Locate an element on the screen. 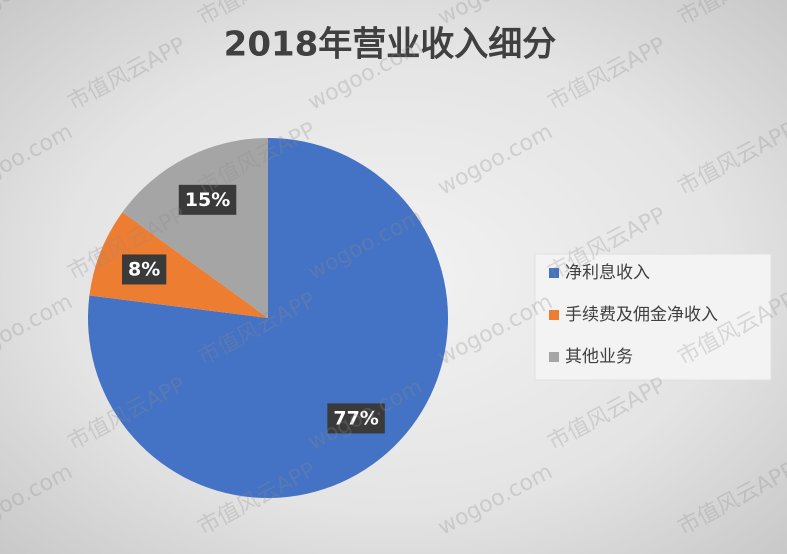 The height and width of the screenshot is (554, 787). data-label: 8% is located at coordinates (144, 269).